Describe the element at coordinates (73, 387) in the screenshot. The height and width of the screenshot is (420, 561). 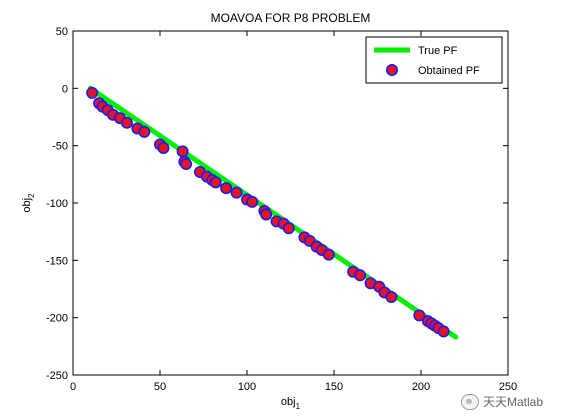
I see `x-tick-label: 0` at that location.